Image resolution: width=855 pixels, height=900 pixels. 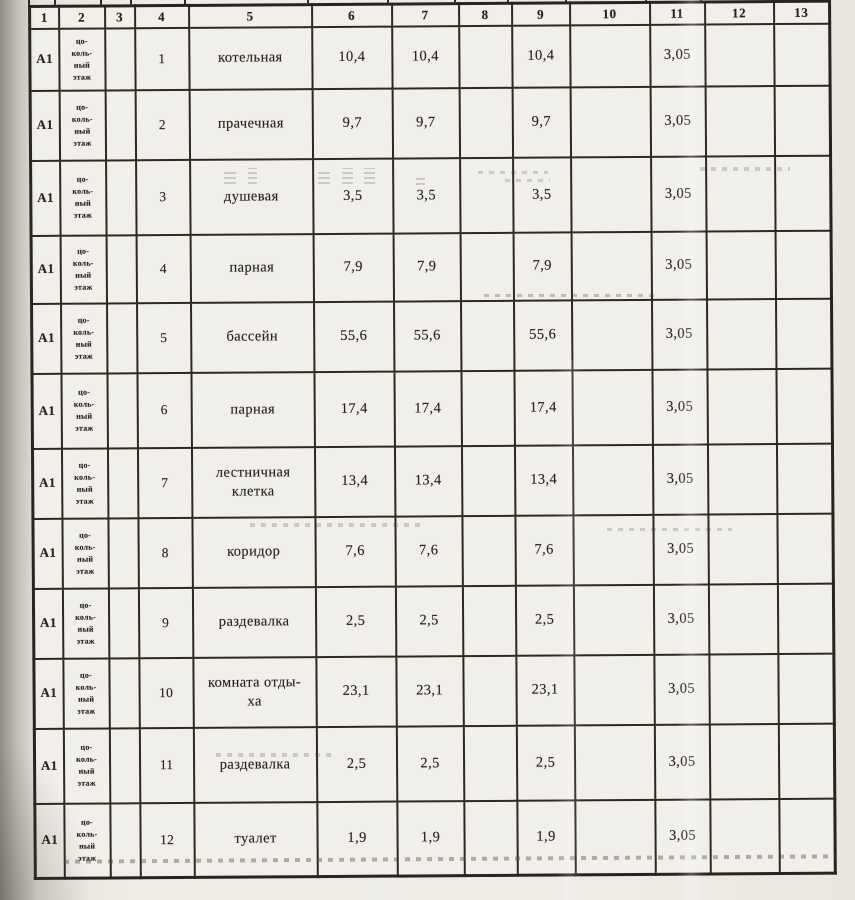 What do you see at coordinates (612, 479) in the screenshot?
I see `cell-r7-c10` at bounding box center [612, 479].